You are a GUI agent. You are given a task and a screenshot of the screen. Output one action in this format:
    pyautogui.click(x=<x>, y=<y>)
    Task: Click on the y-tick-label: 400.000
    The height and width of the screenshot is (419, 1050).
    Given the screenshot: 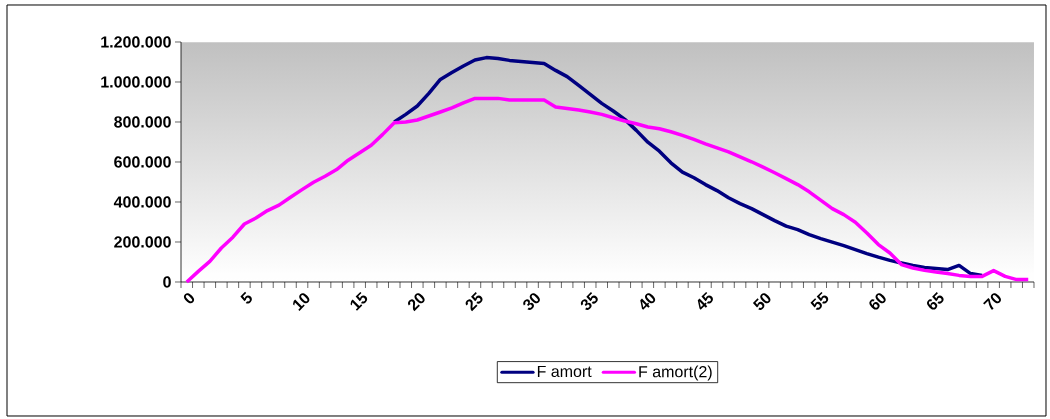 What is the action you would take?
    pyautogui.click(x=142, y=202)
    